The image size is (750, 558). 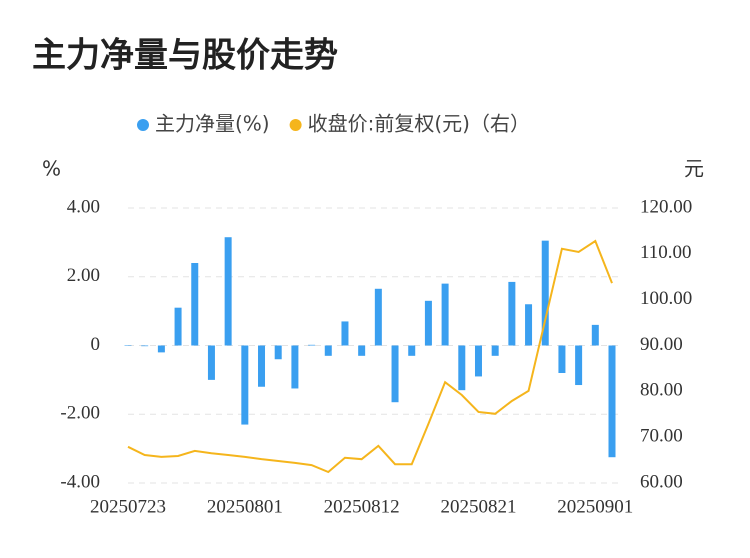 What do you see at coordinates (96, 344) in the screenshot?
I see `y-tick-label: 0` at bounding box center [96, 344].